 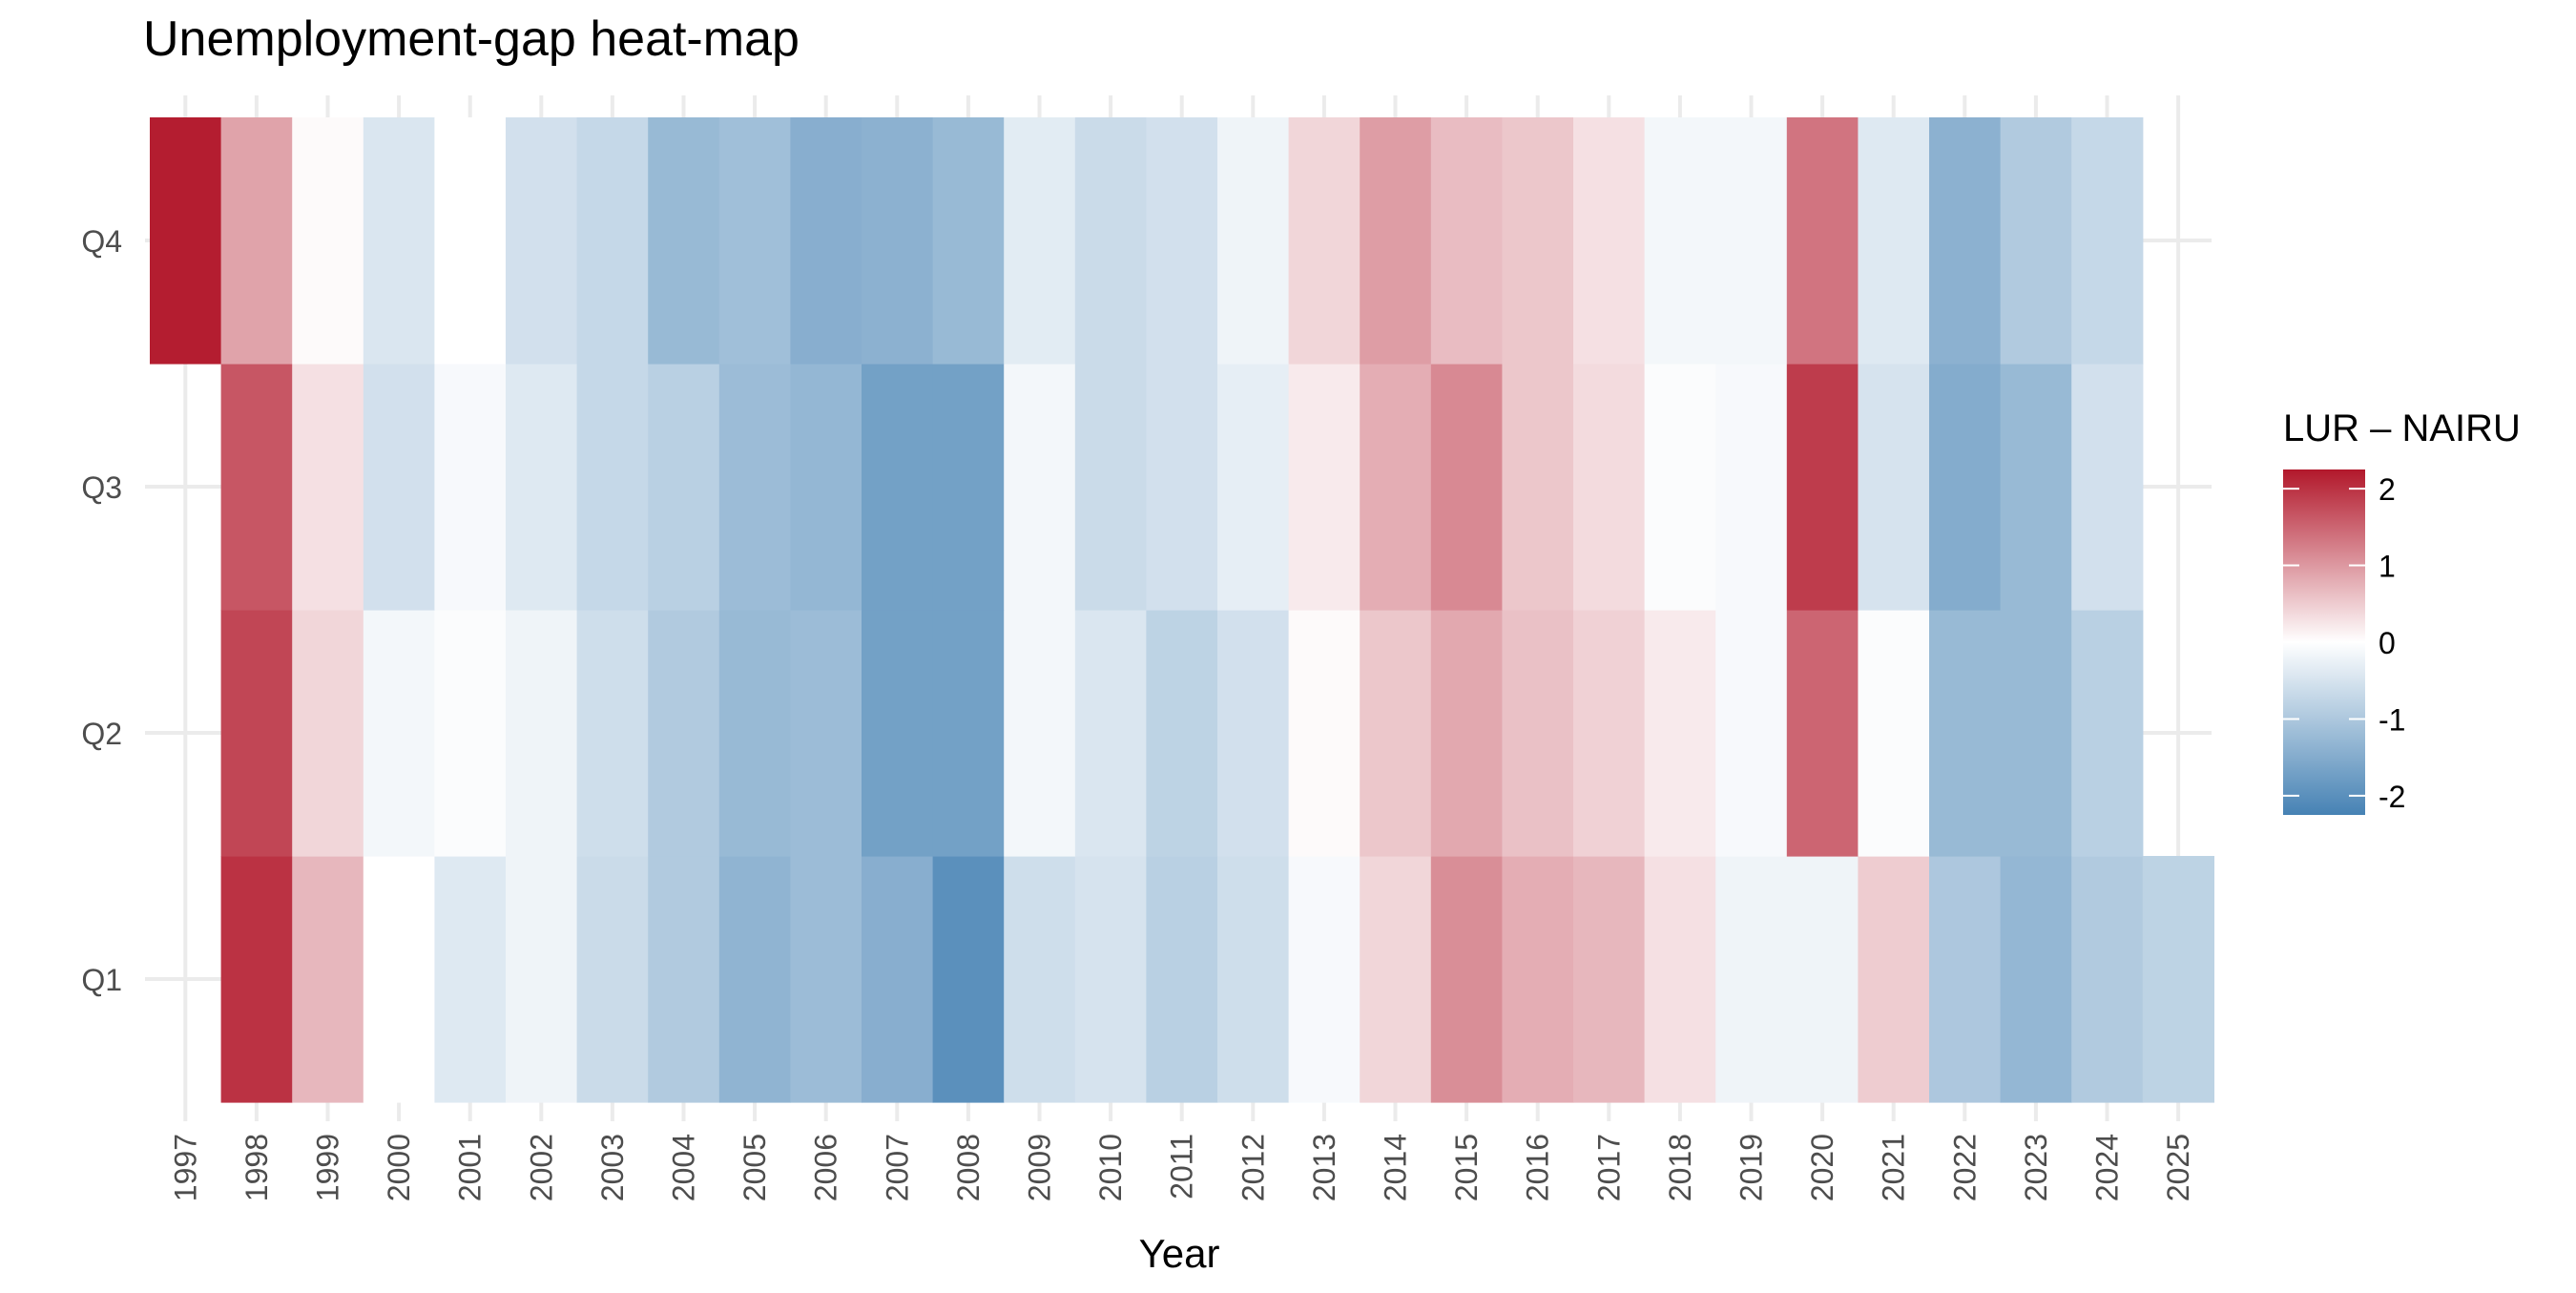 What do you see at coordinates (2387, 643) in the screenshot?
I see `legend-tick-label: 0` at bounding box center [2387, 643].